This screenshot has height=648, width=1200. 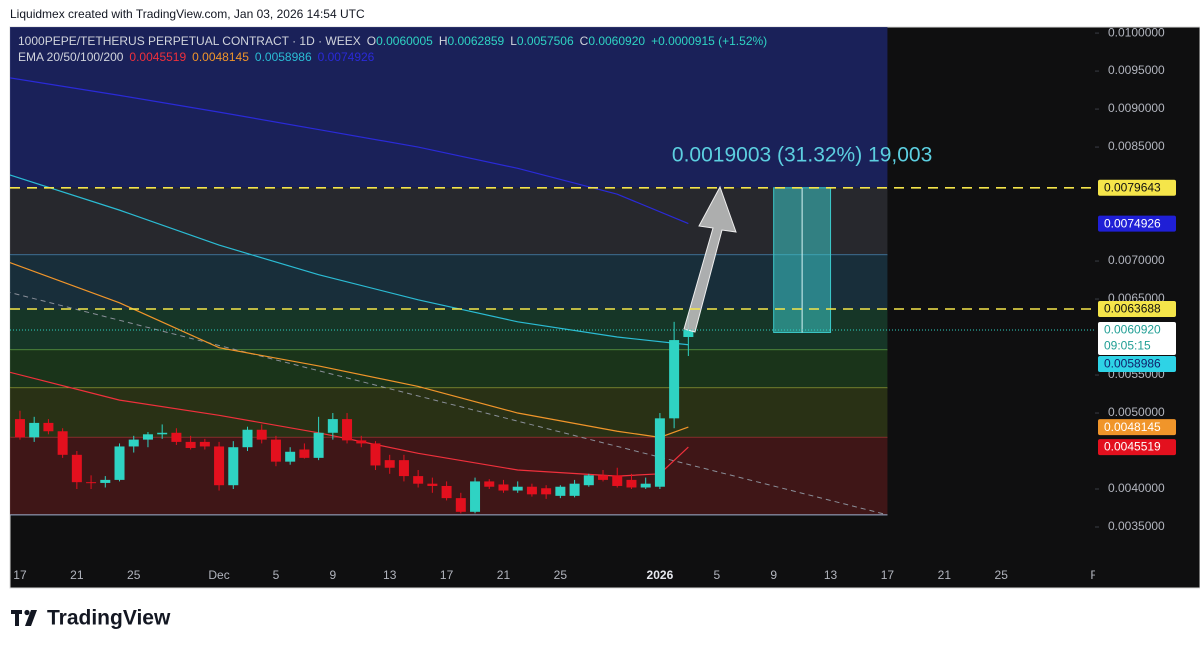 What do you see at coordinates (276, 575) in the screenshot?
I see `x-tick-label: 5` at bounding box center [276, 575].